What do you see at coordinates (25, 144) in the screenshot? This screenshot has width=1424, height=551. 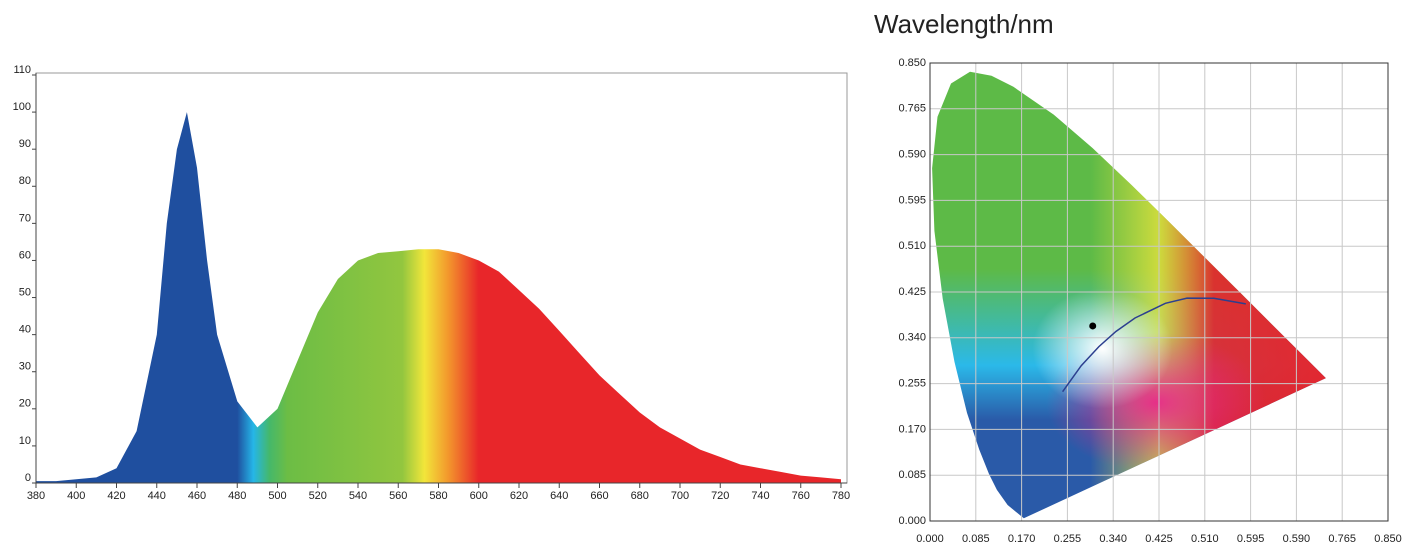 I see `y-tick-label: 90` at bounding box center [25, 144].